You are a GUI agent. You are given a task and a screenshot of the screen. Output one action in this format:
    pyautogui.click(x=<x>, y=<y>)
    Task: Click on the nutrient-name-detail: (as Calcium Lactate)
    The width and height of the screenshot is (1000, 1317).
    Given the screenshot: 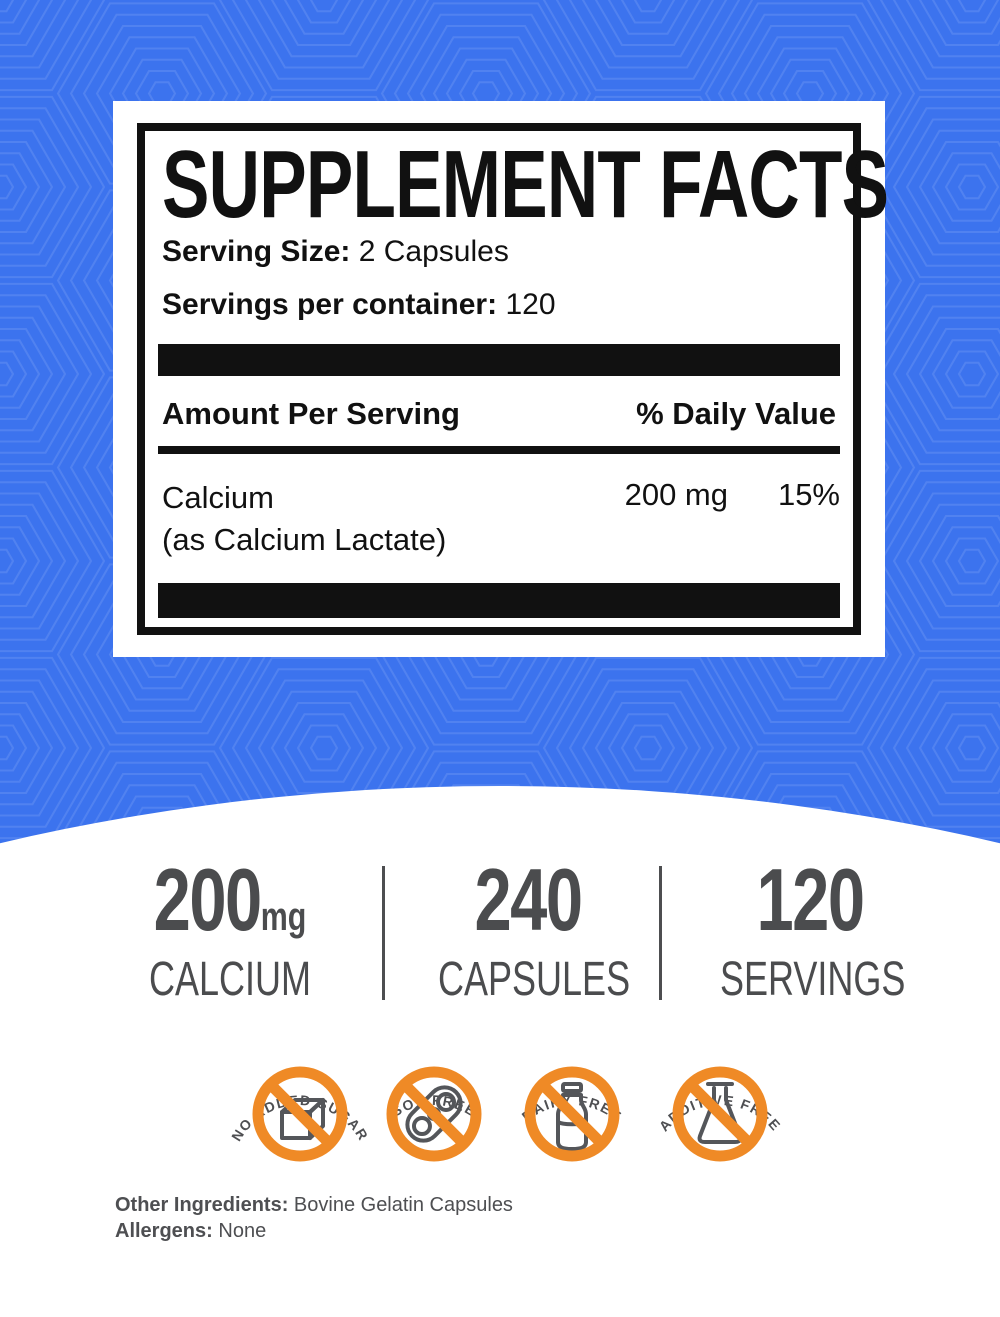 What is the action you would take?
    pyautogui.click(x=304, y=540)
    